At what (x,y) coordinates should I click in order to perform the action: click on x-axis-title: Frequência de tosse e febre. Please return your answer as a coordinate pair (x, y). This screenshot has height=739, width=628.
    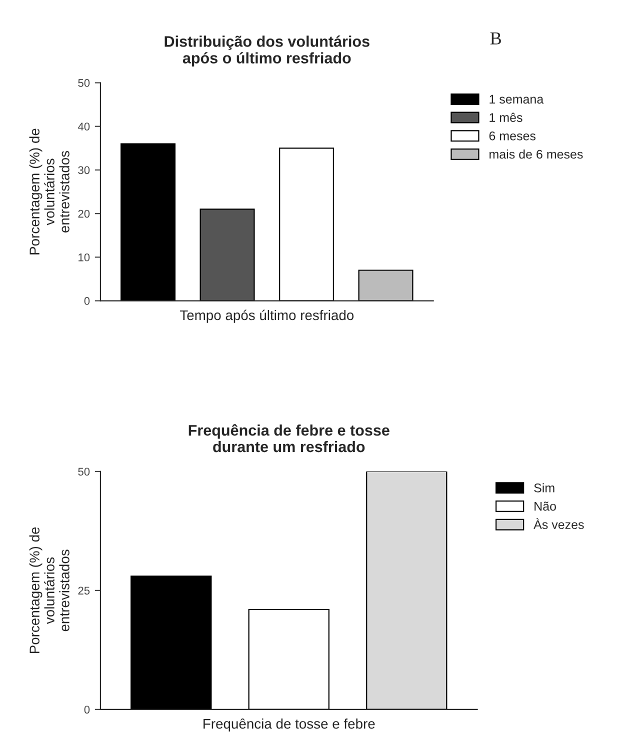
    Looking at the image, I should click on (289, 725).